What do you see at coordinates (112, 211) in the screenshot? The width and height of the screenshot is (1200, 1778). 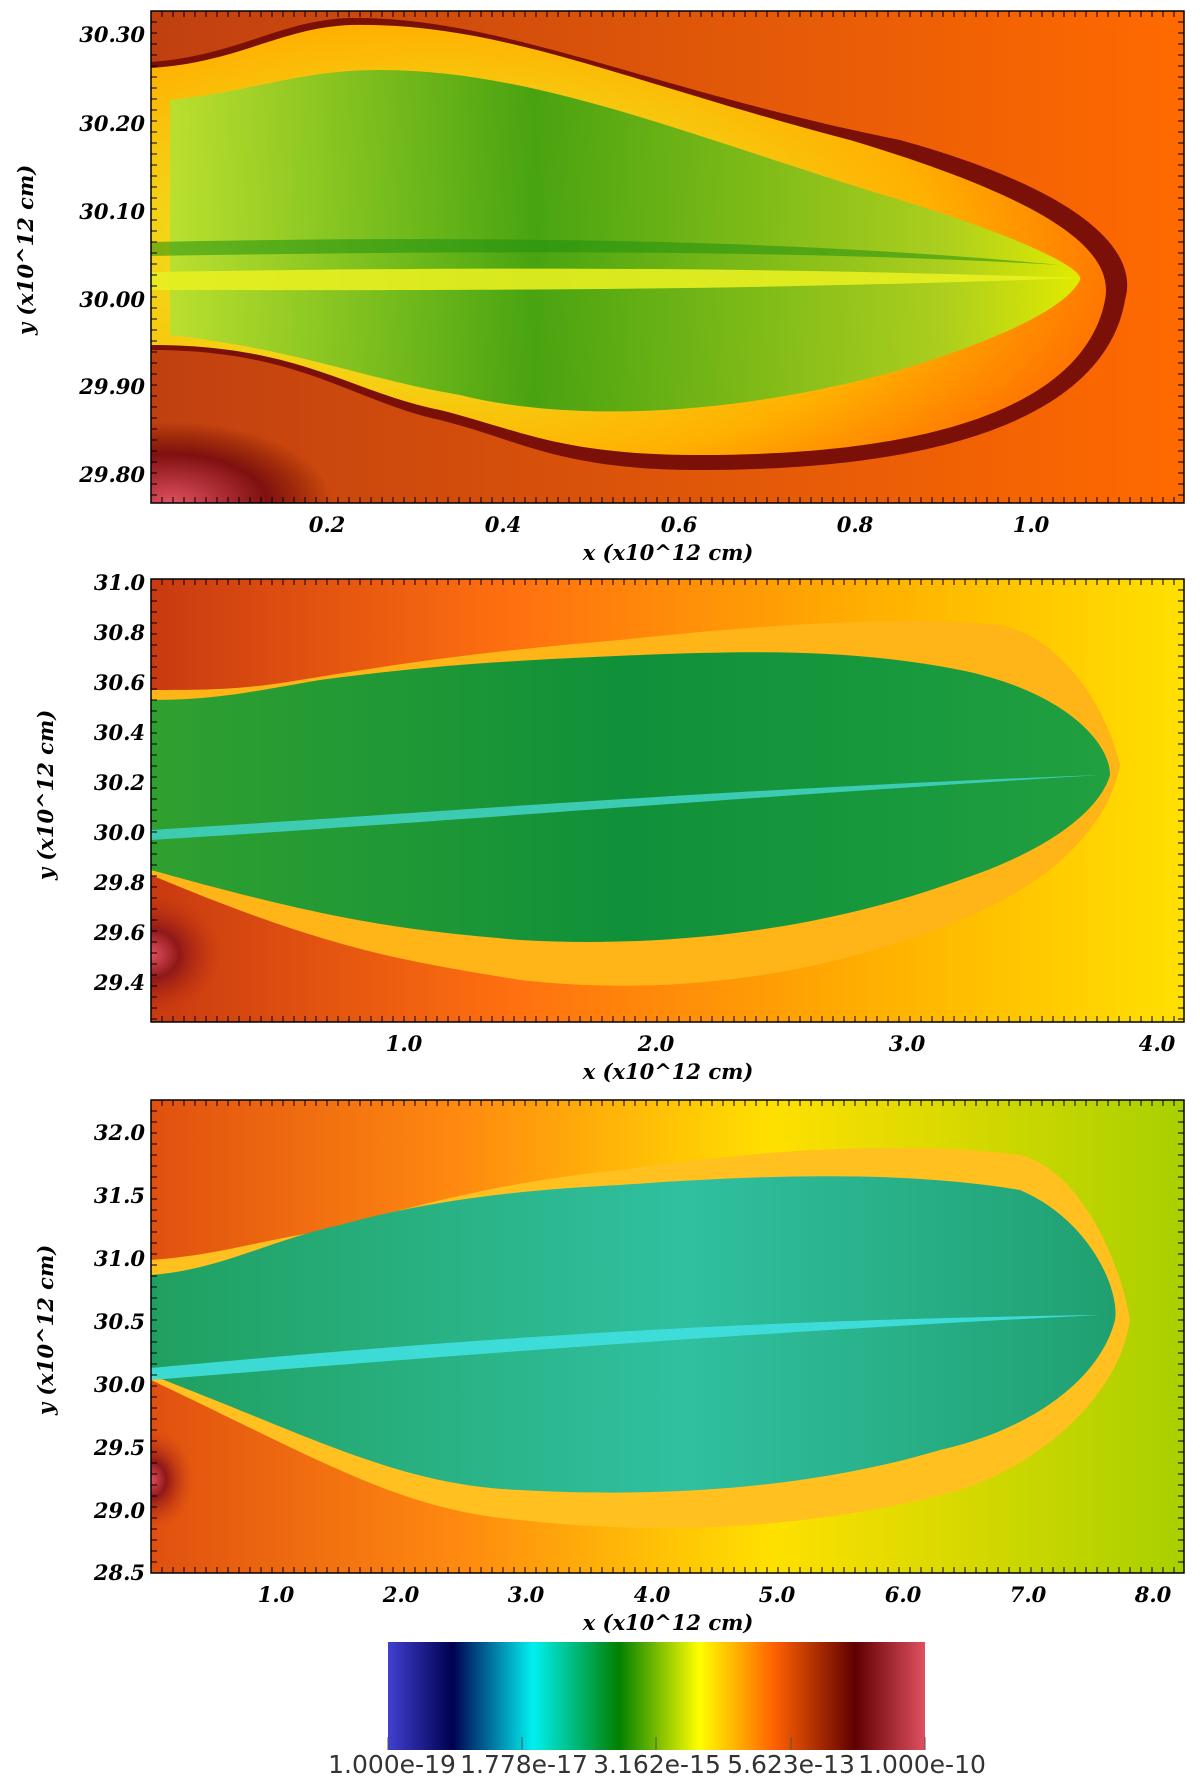 I see `panel-1-y-tick-label: 30.10` at bounding box center [112, 211].